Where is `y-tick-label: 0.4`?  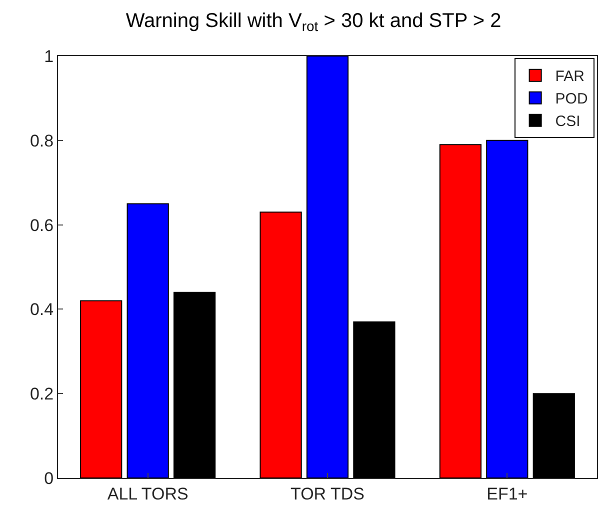
y-tick-label: 0.4 is located at coordinates (42, 310).